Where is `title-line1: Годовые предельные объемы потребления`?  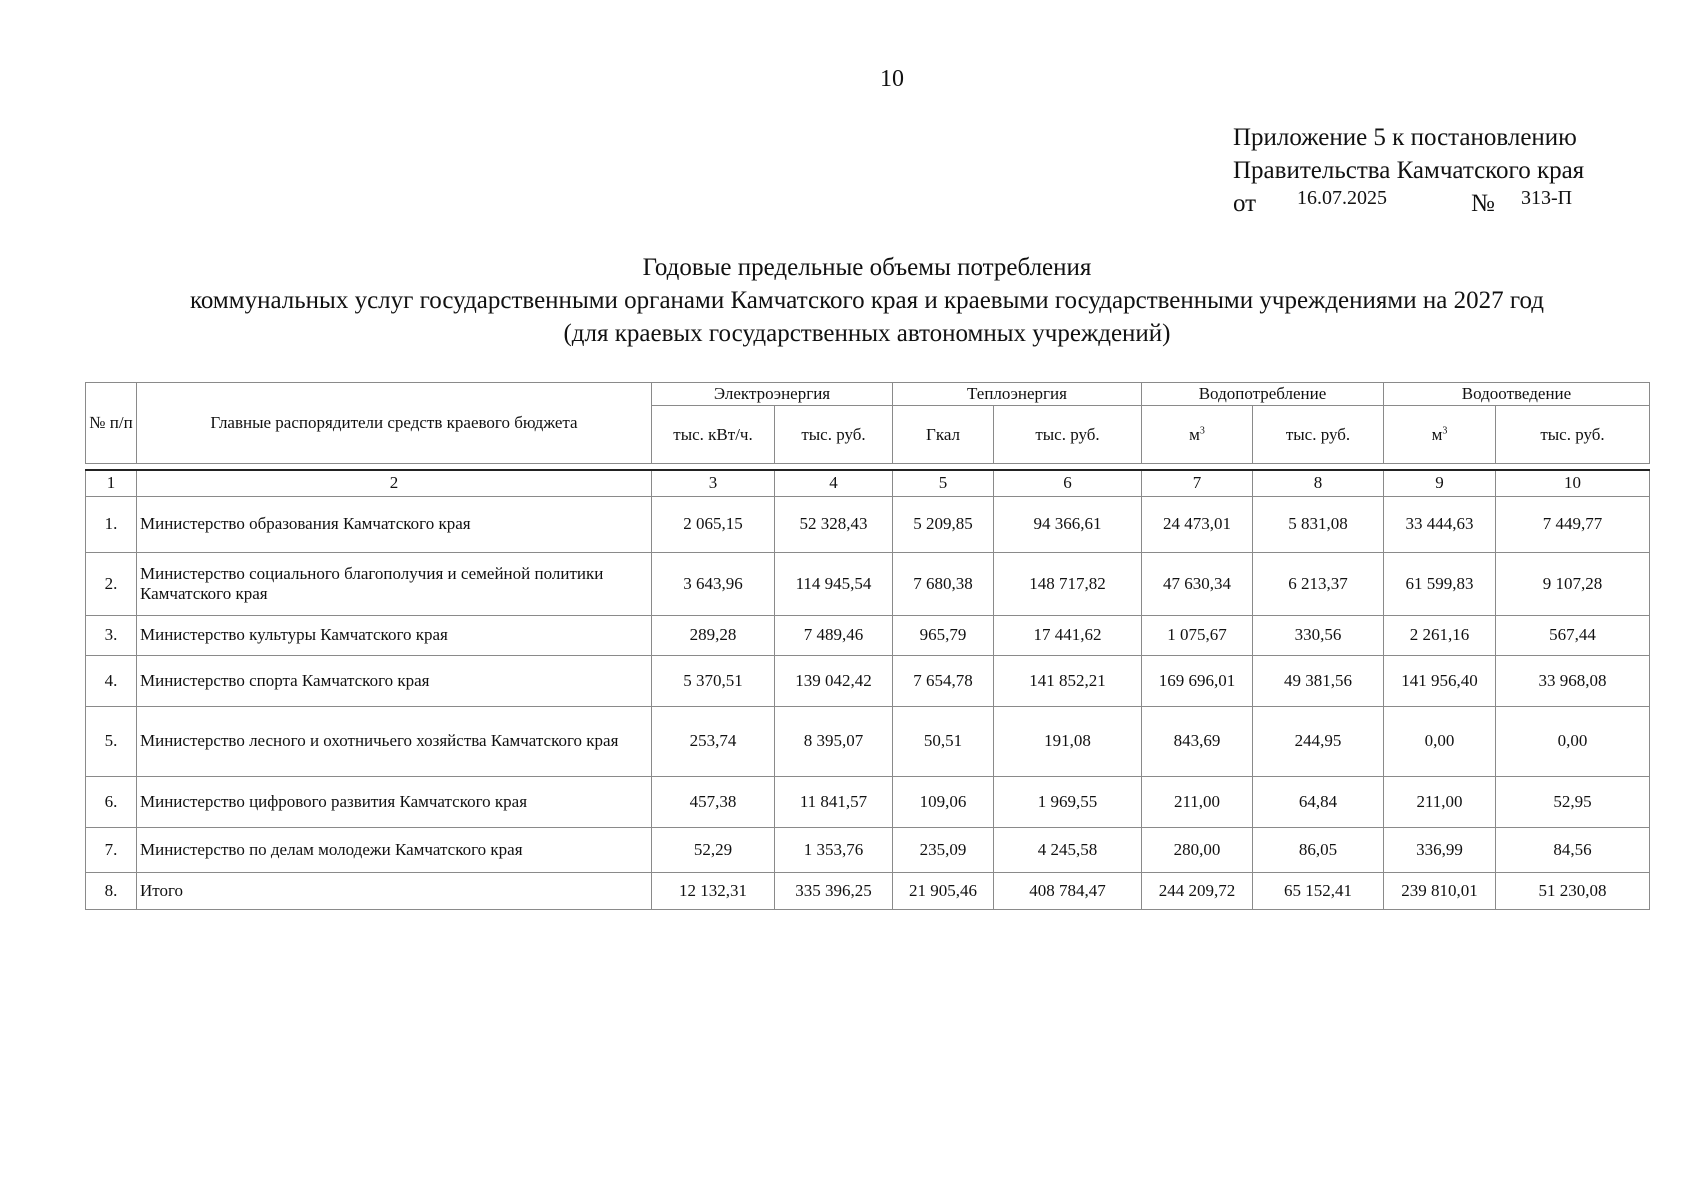 title-line1: Годовые предельные объемы потребления is located at coordinates (867, 267).